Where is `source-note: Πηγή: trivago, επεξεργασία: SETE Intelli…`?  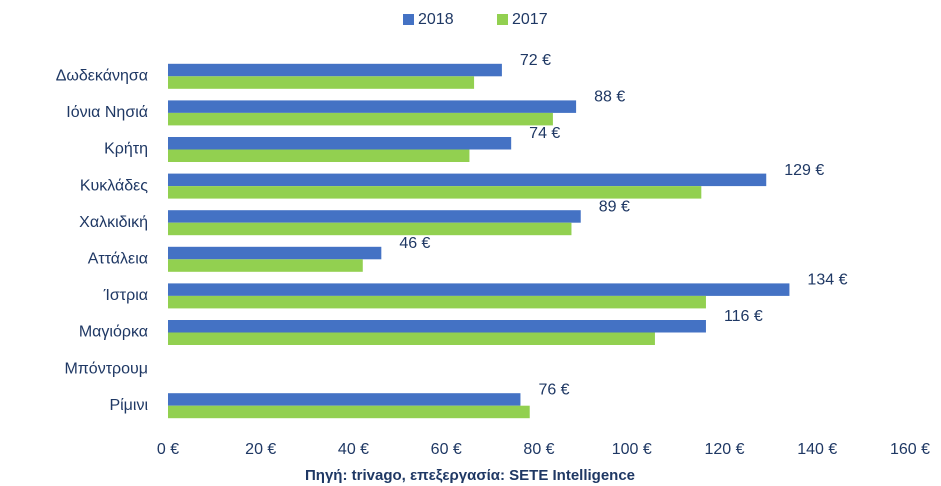
source-note: Πηγή: trivago, επεξεργασία: SETE Intelli… is located at coordinates (470, 475).